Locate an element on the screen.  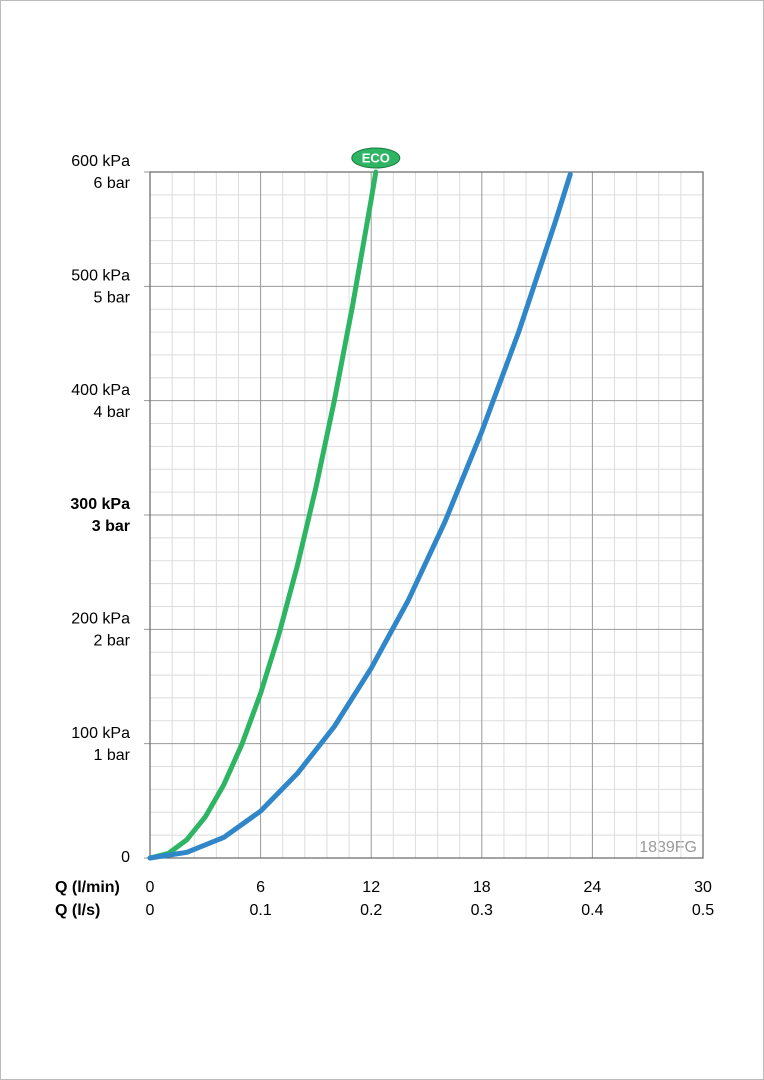
watermark: 1839FG is located at coordinates (668, 847).